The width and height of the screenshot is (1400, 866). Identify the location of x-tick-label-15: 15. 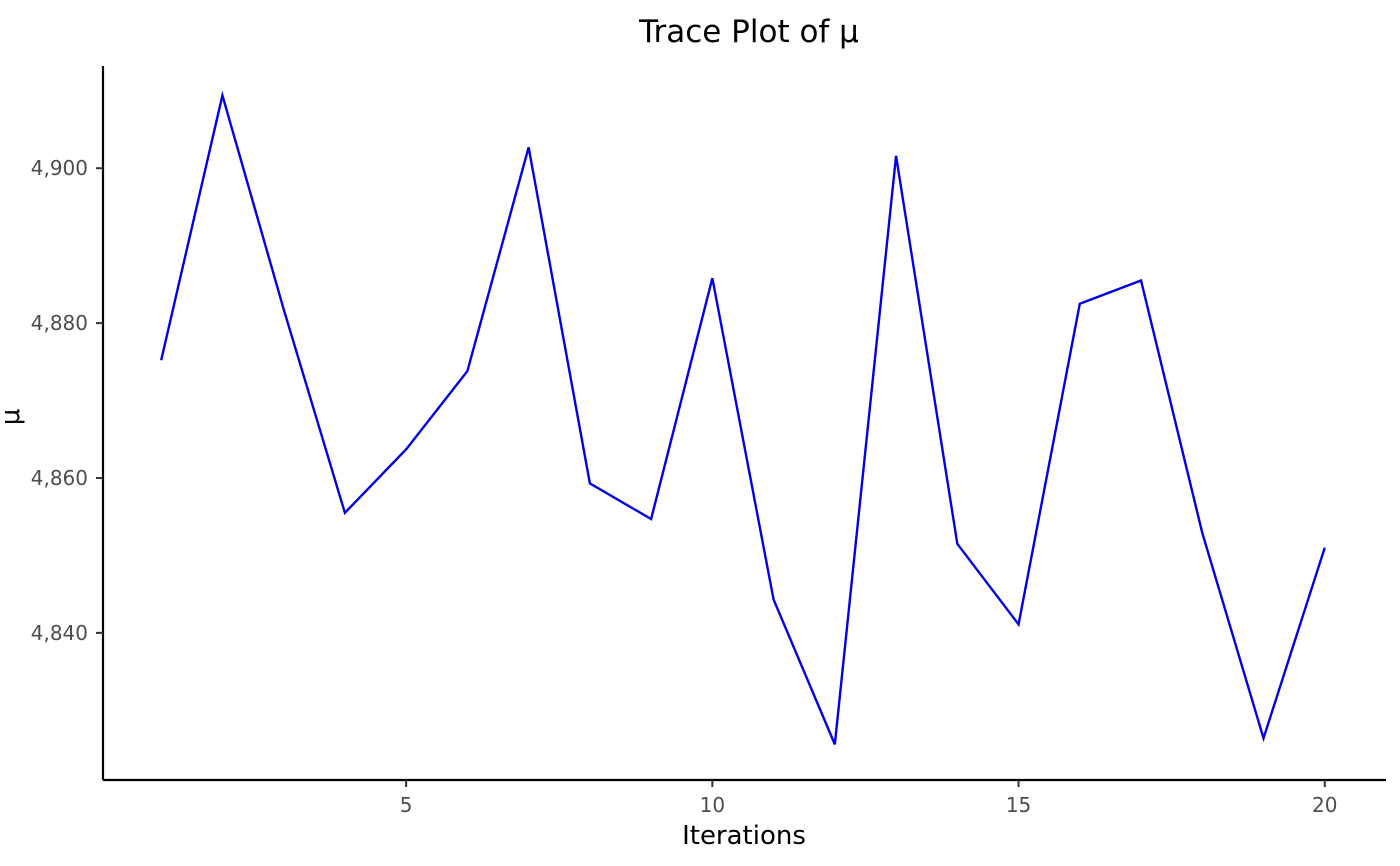
(1018, 805).